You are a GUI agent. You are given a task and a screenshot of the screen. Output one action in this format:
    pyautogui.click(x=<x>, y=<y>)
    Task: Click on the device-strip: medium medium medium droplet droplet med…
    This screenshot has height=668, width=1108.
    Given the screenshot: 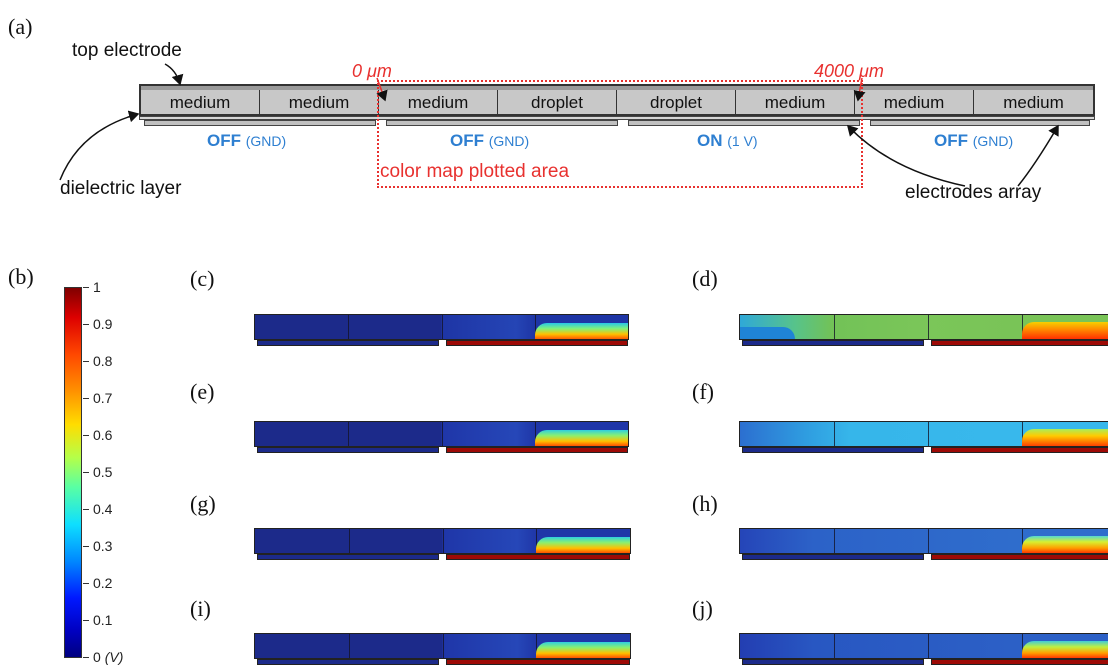 What is the action you would take?
    pyautogui.click(x=617, y=100)
    